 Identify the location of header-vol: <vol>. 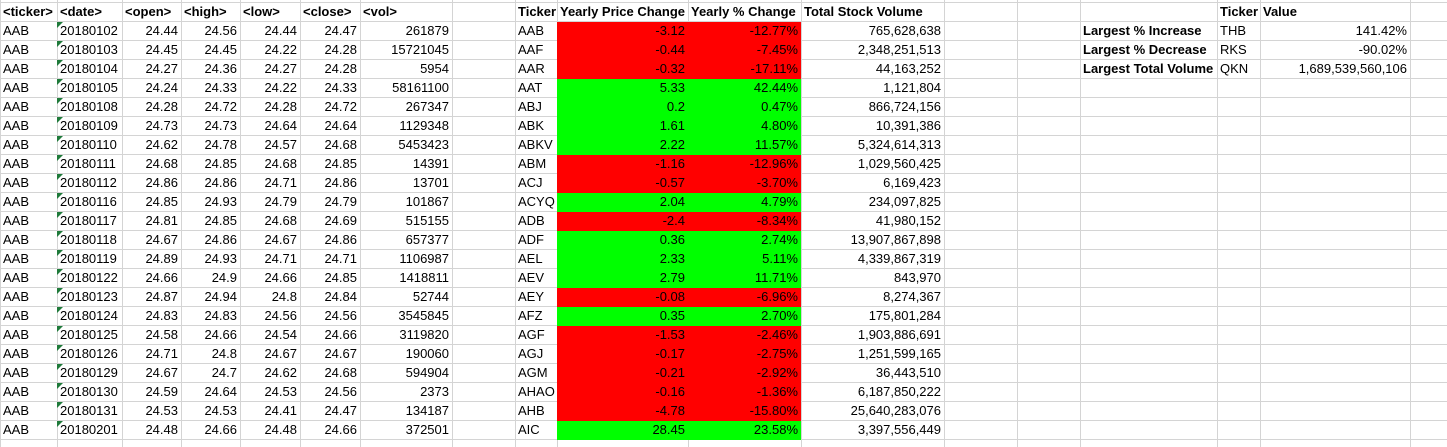
(406, 12).